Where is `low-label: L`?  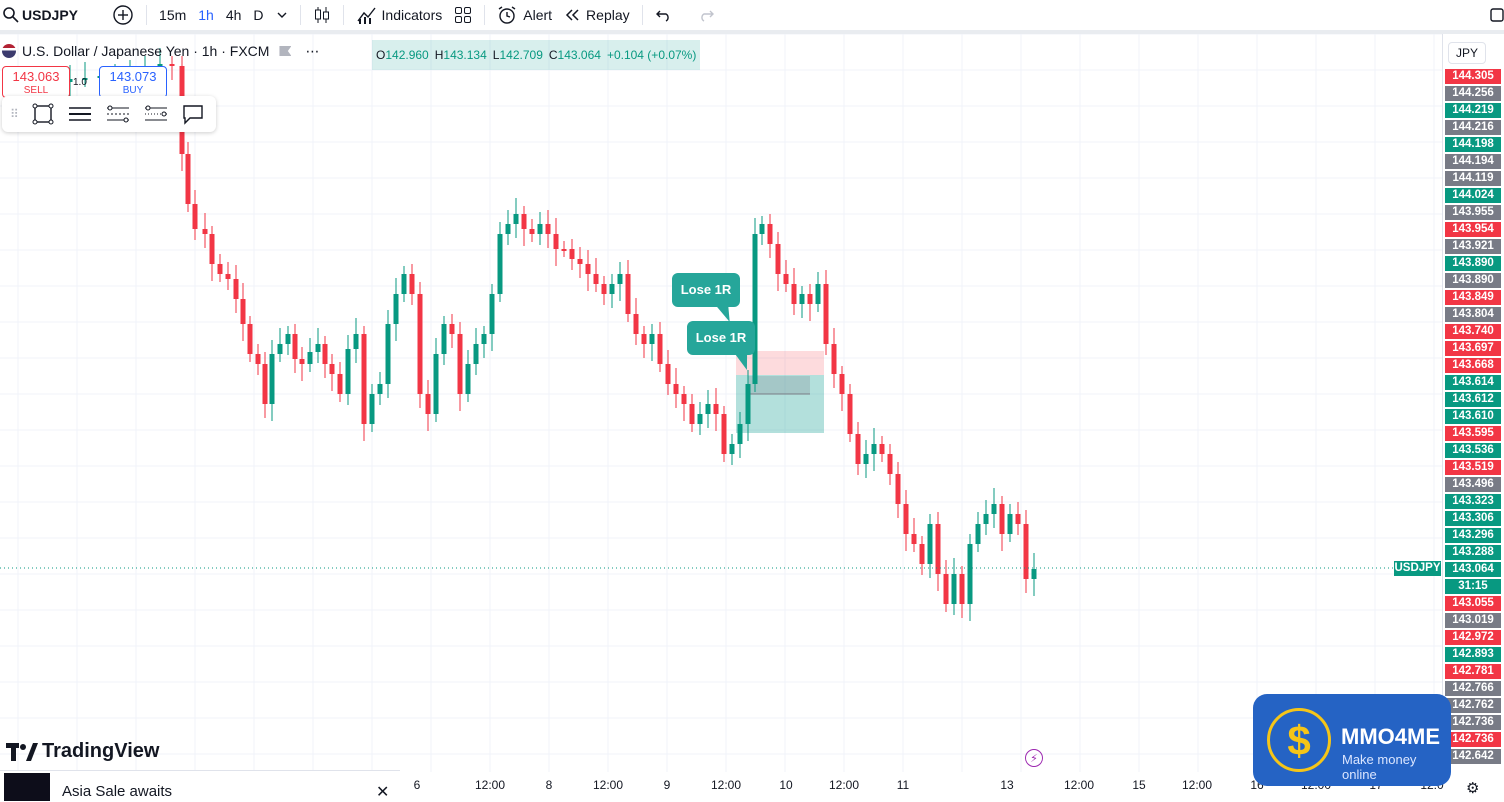
low-label: L is located at coordinates (496, 55).